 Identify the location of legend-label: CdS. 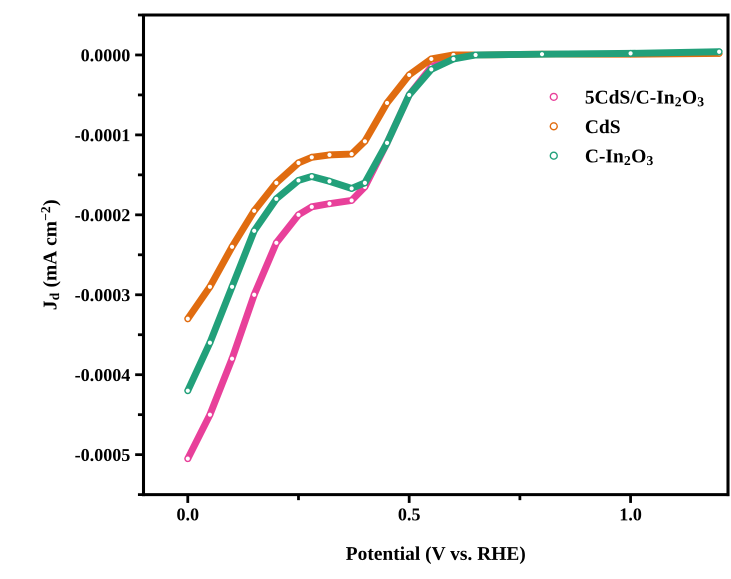
(603, 127).